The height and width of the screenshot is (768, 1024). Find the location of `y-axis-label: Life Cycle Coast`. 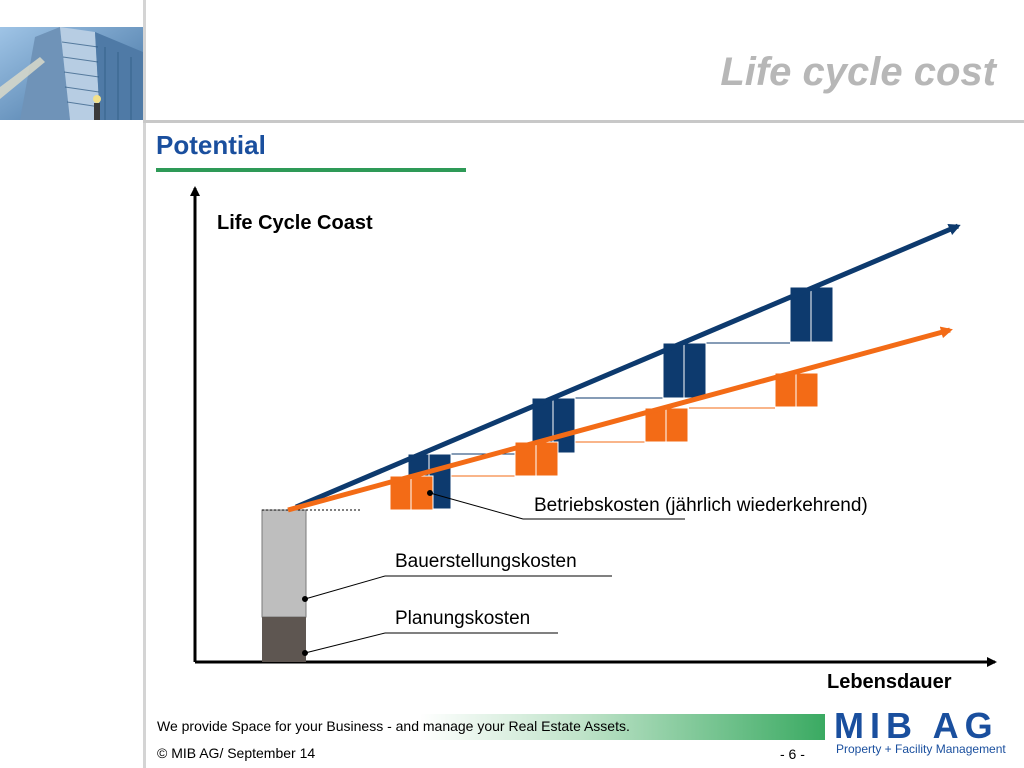

y-axis-label: Life Cycle Coast is located at coordinates (295, 223).